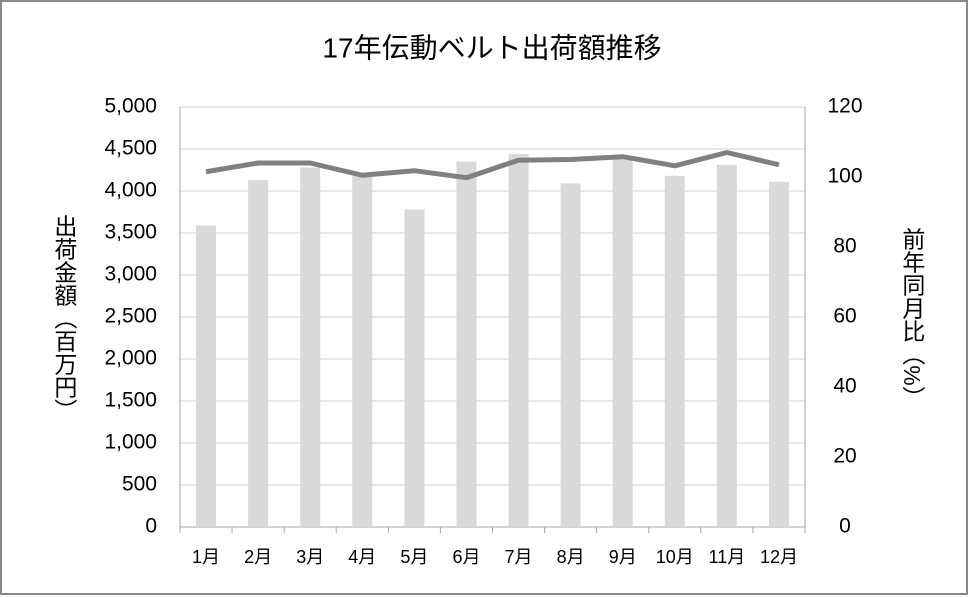  I want to click on y-tick-label: 2,500, so click(130, 316).